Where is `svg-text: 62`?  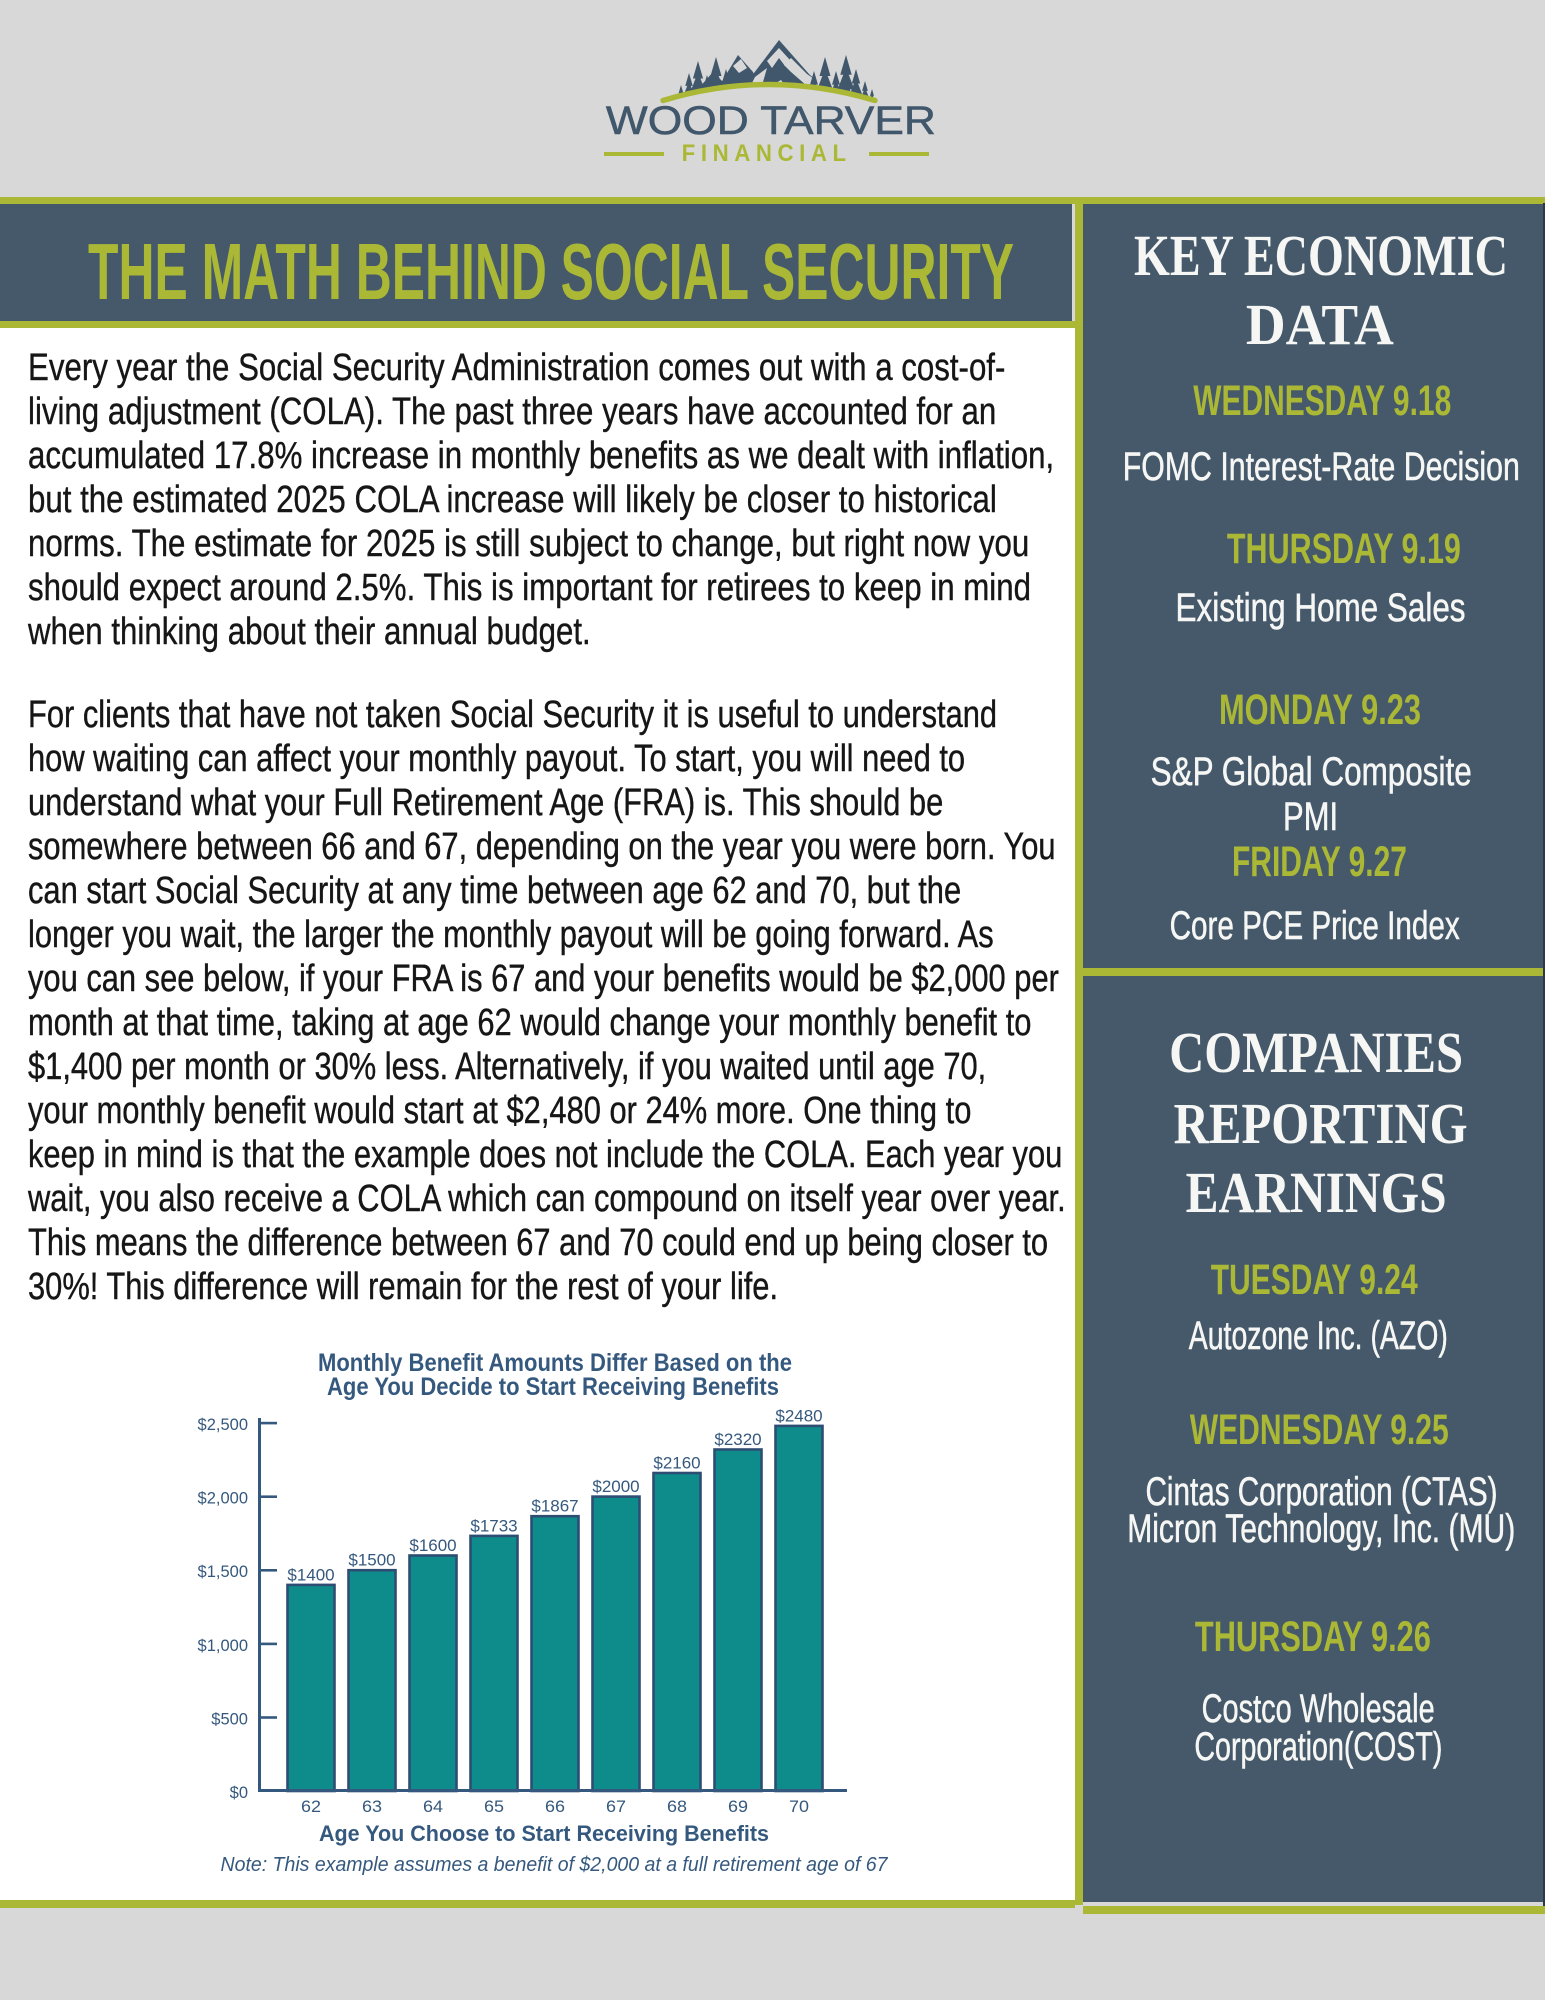 svg-text: 62 is located at coordinates (311, 1806).